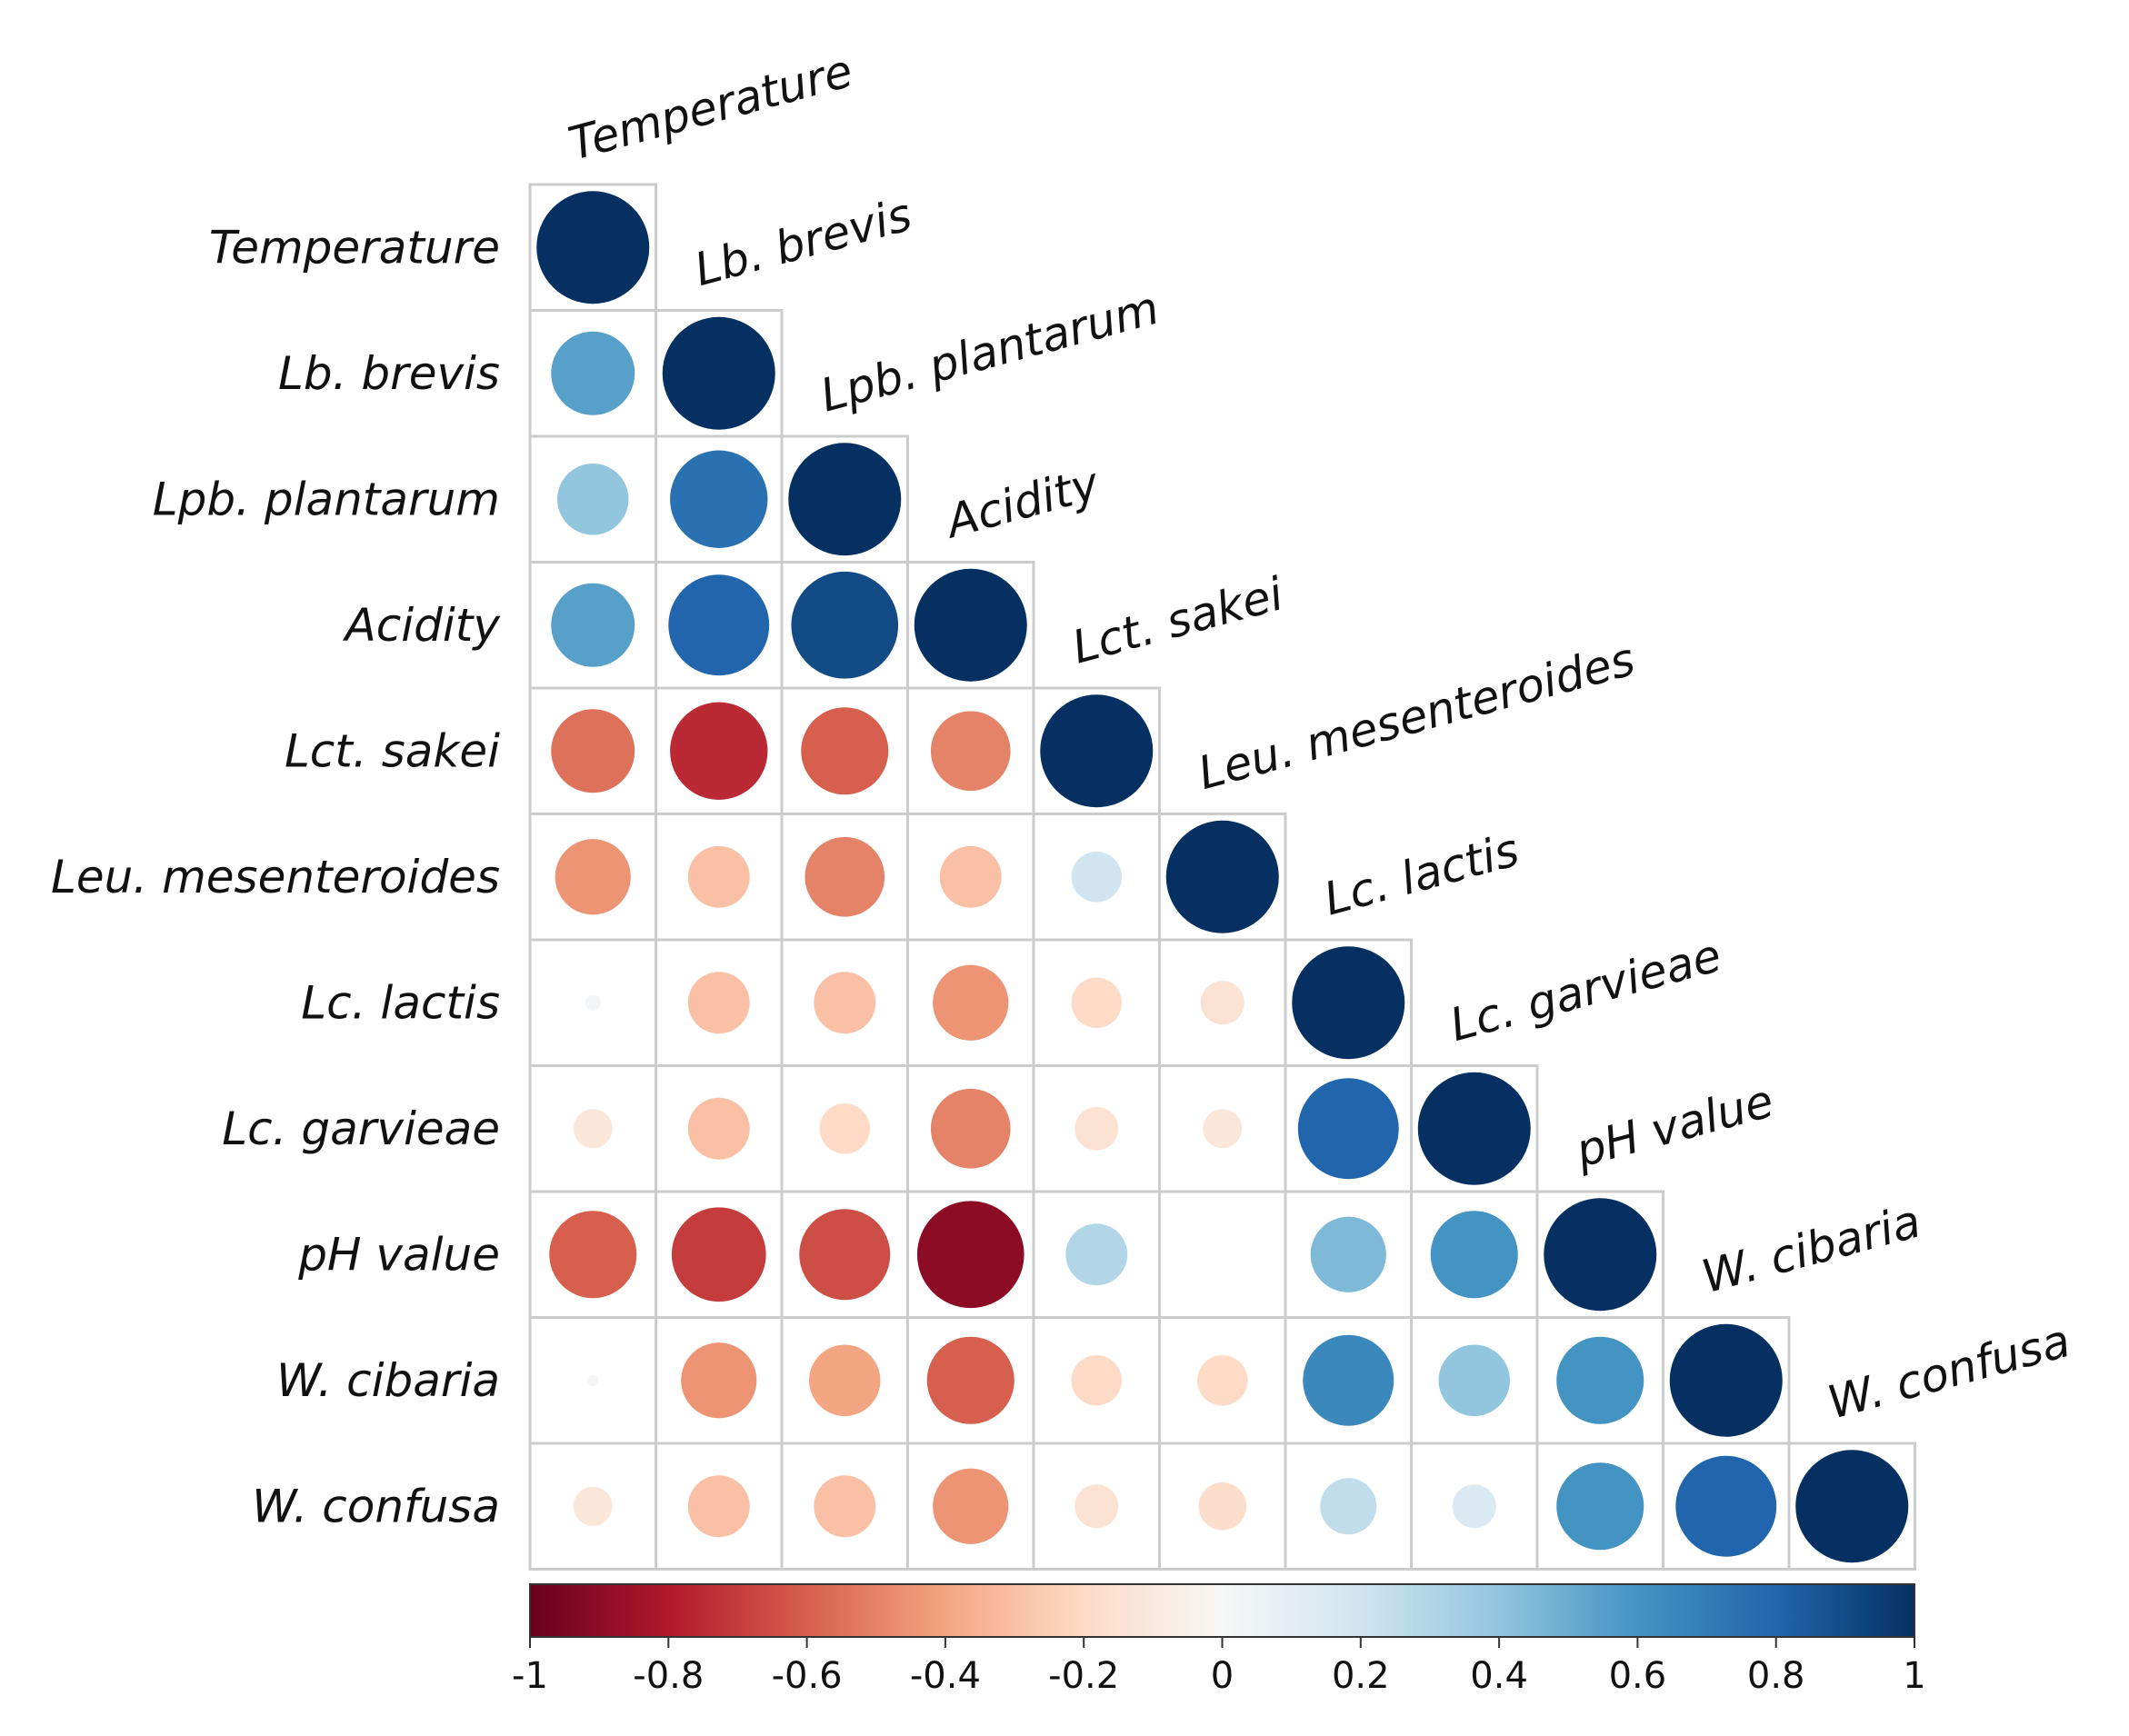 The image size is (2129, 1736). What do you see at coordinates (1585, 991) in the screenshot?
I see `col-label-lc-garvieae: Lc. garvieae` at bounding box center [1585, 991].